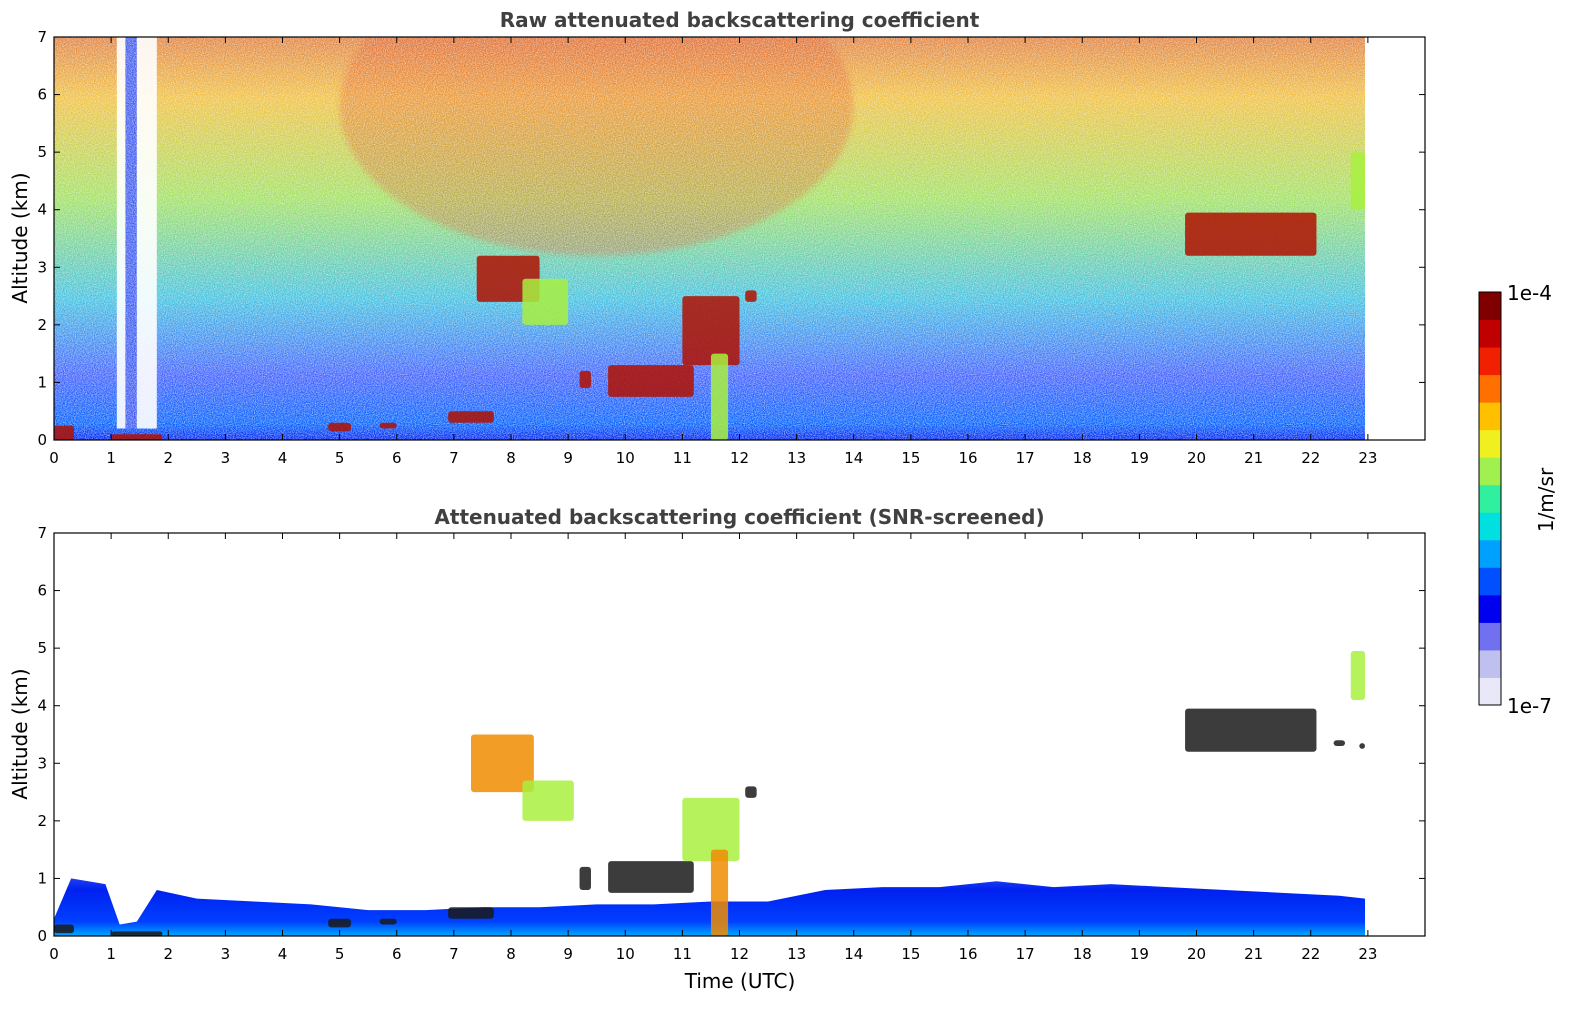 The image size is (1595, 1020). Describe the element at coordinates (1518, 499) in the screenshot. I see `colorbar: 1e-4 1e-7 1/m/sr` at that location.